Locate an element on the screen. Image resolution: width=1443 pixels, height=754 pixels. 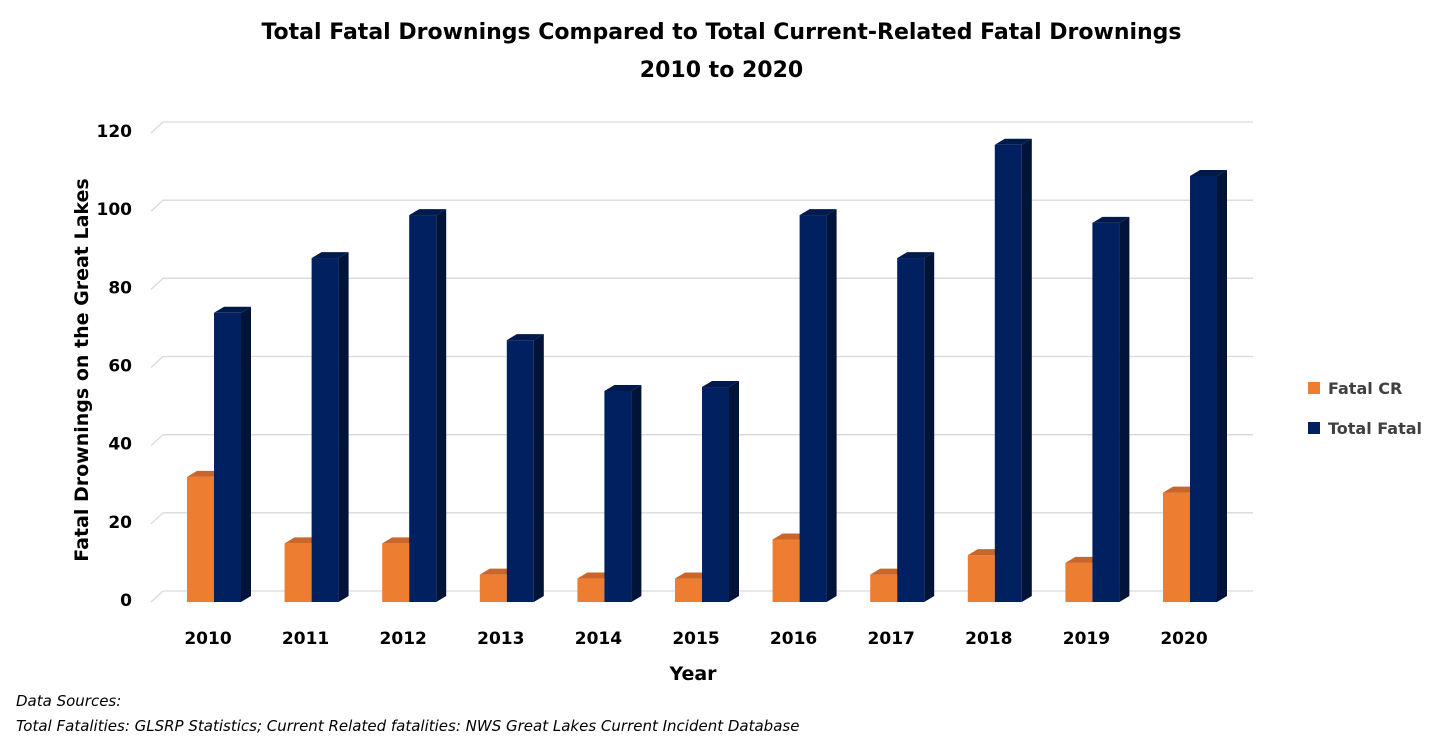
x-tick-label: 2017 is located at coordinates (891, 639).